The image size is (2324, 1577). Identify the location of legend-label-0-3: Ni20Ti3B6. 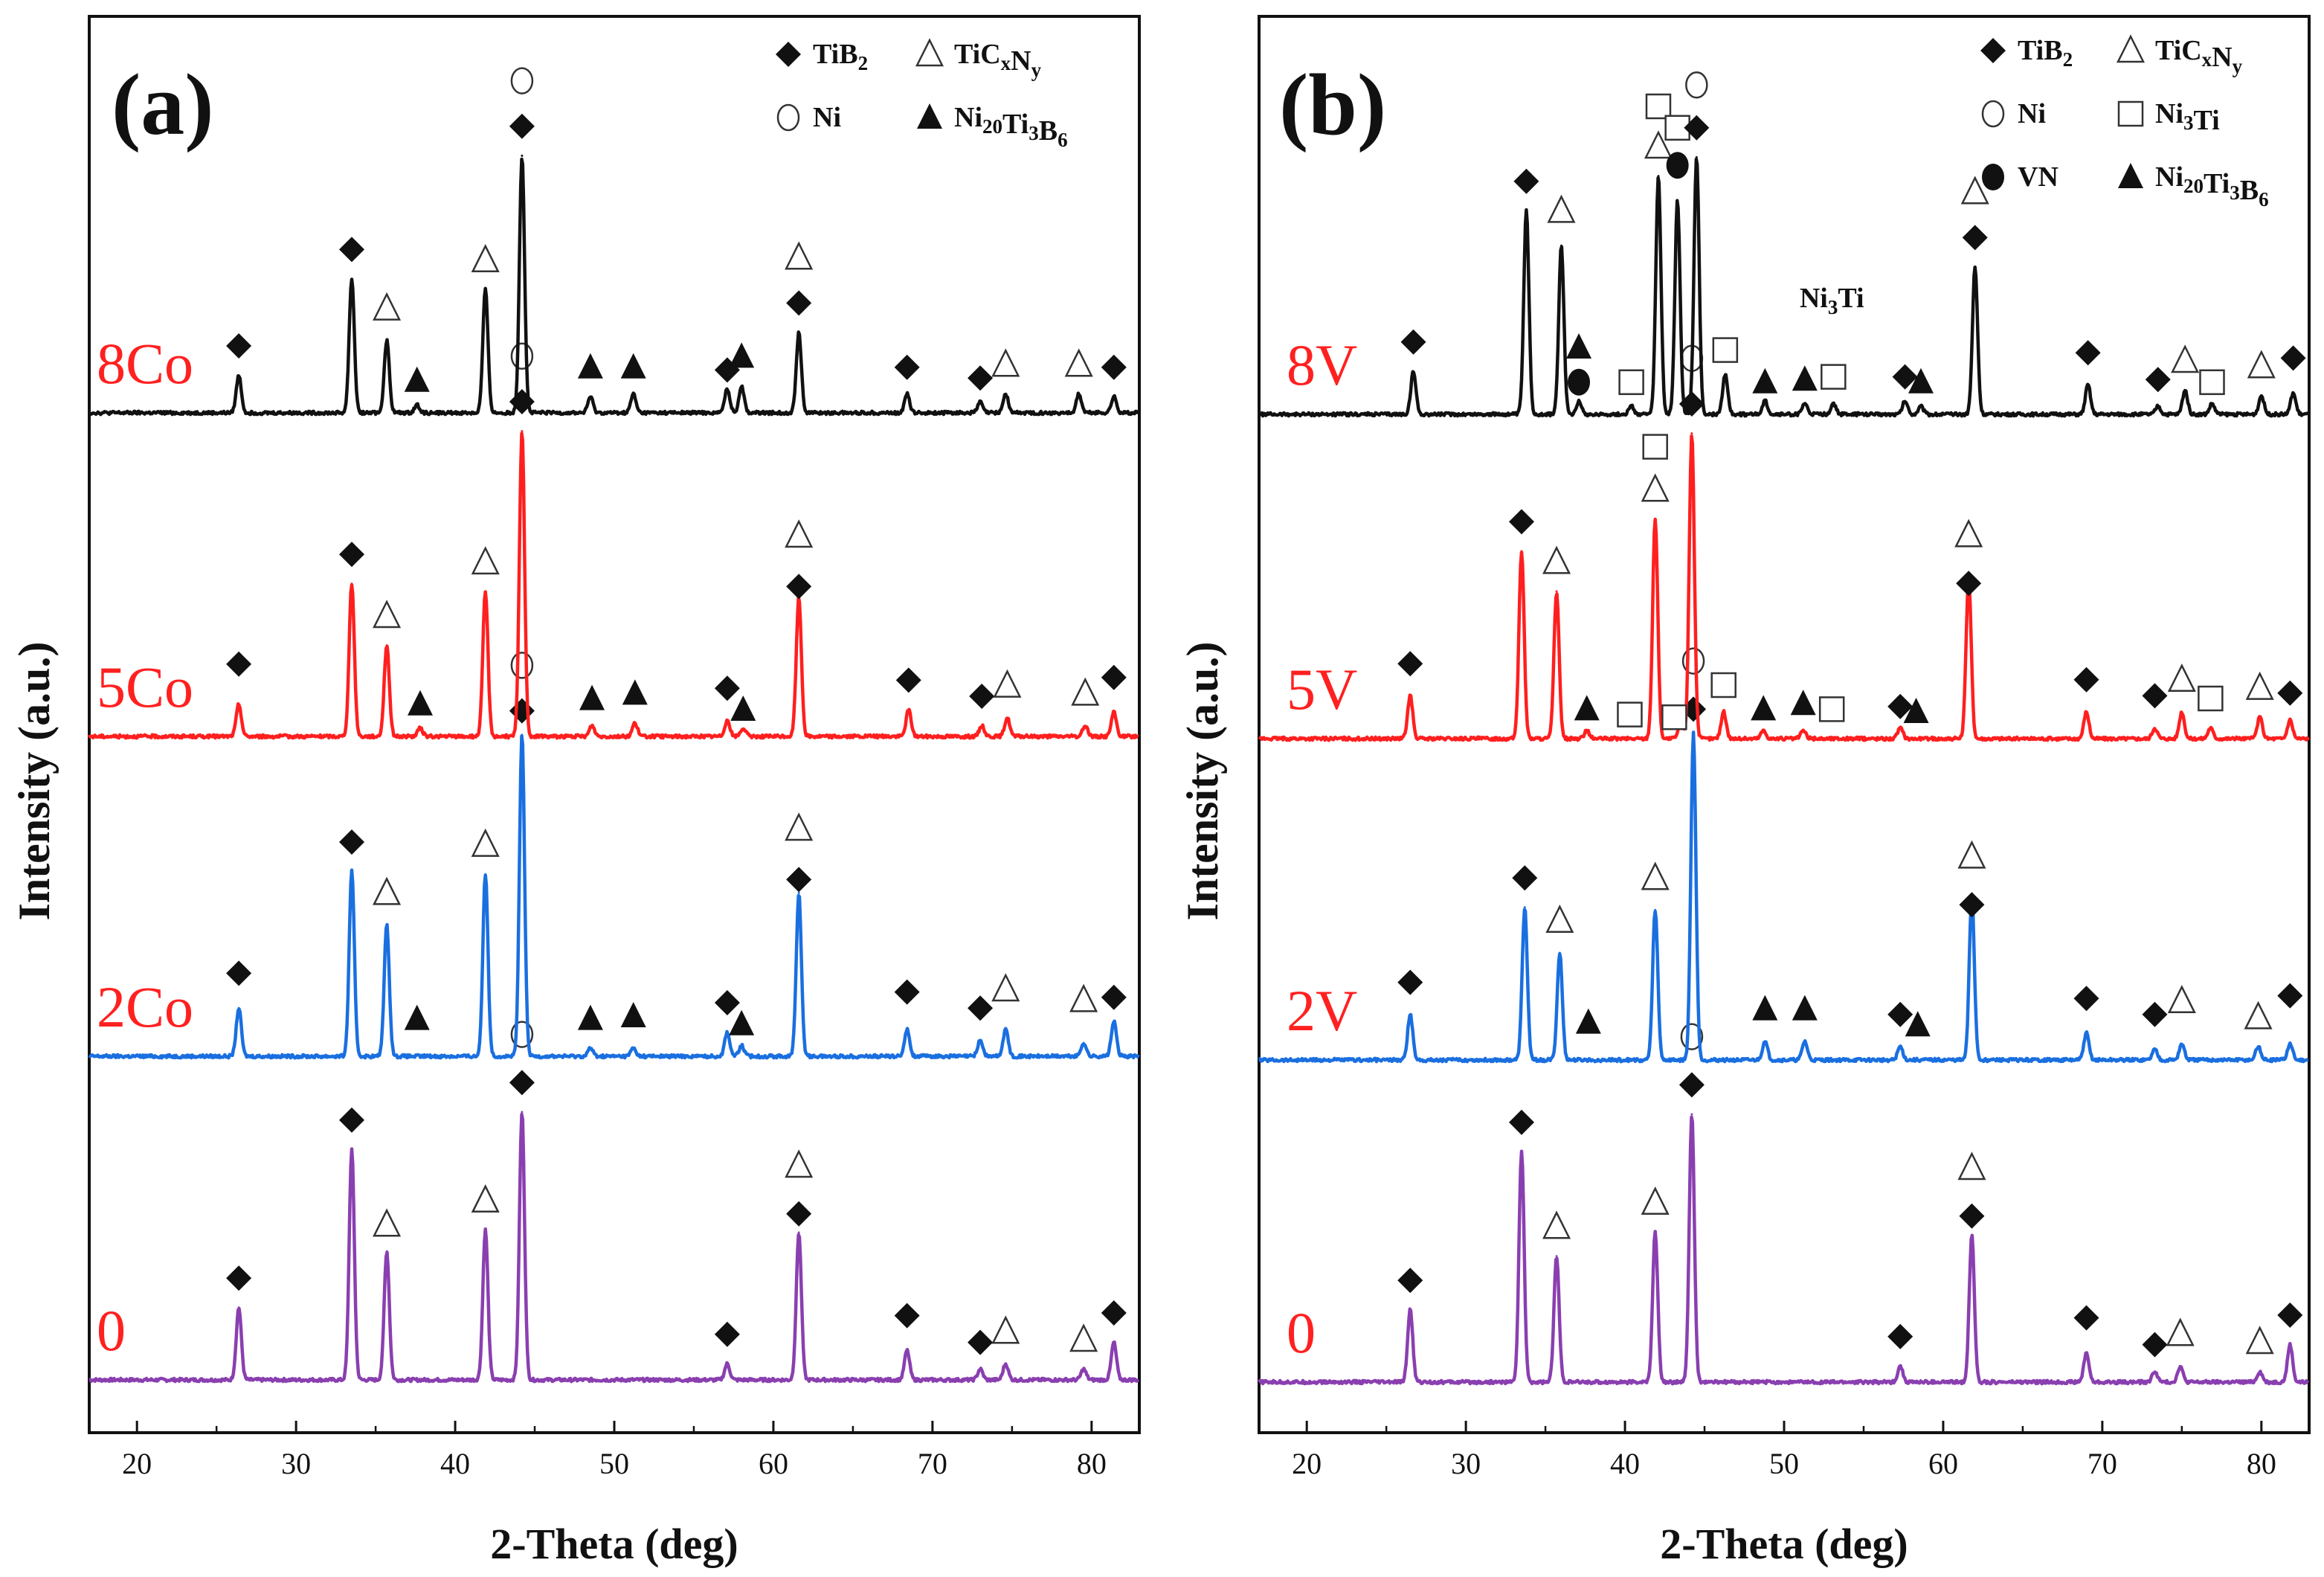
(1011, 126).